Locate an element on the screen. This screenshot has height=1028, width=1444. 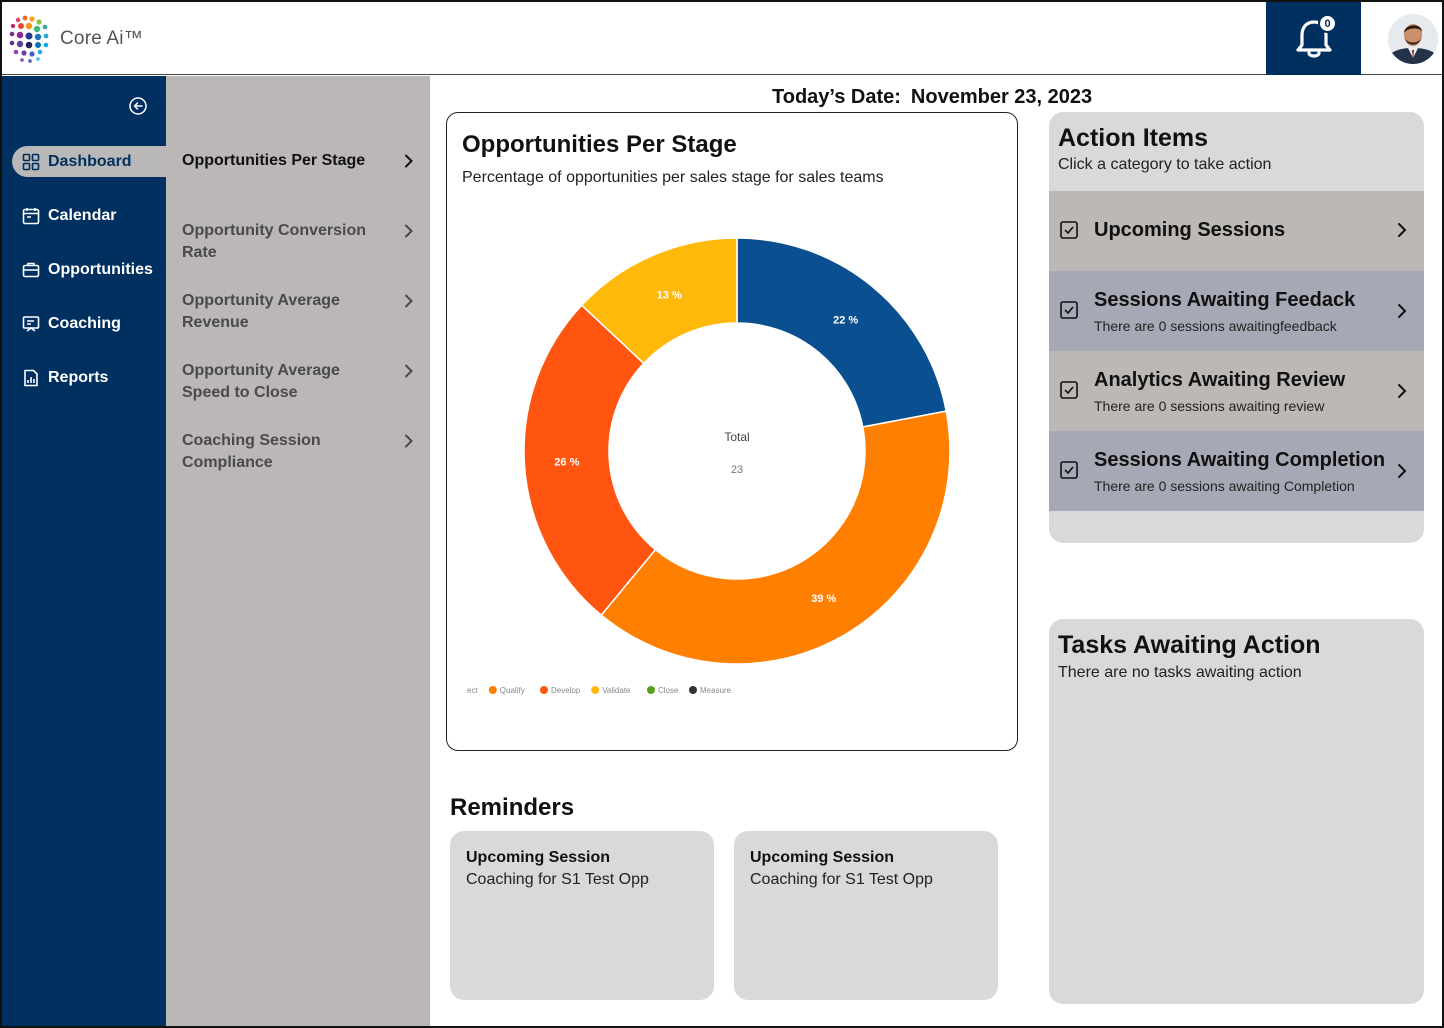
brand-name: Core Ai™ is located at coordinates (101, 38).